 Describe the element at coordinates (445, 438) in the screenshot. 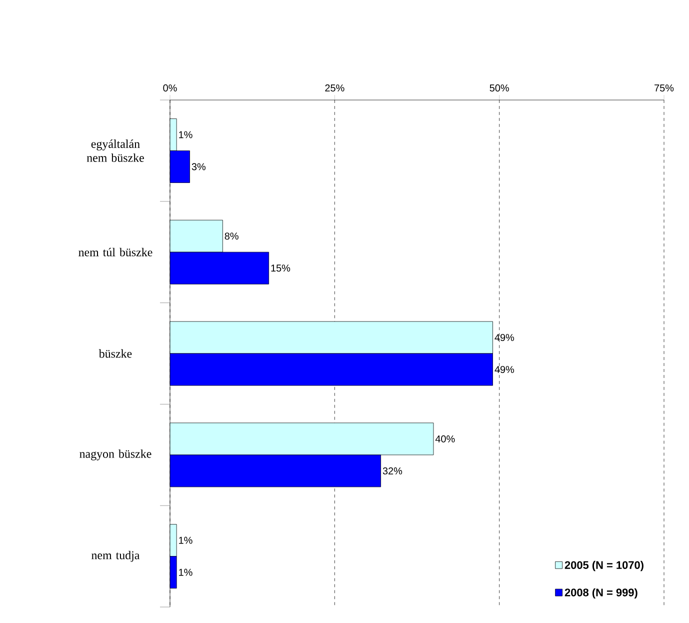

I see `data-label: 40%` at that location.